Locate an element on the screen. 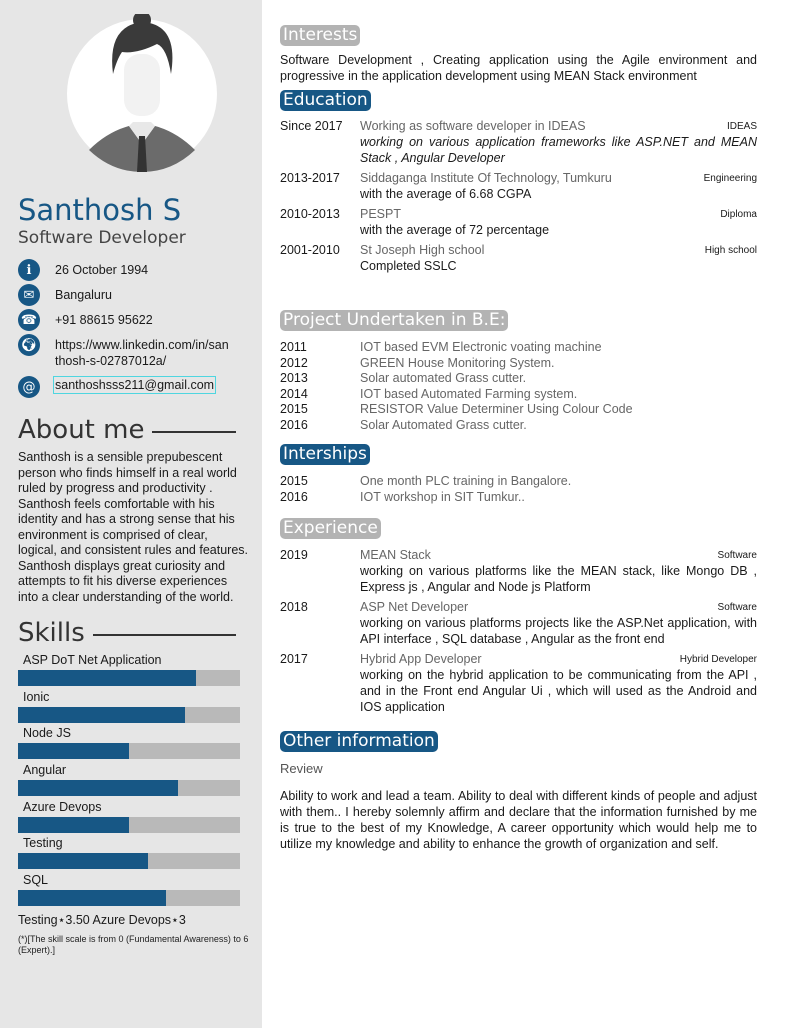 The height and width of the screenshot is (1028, 794). contact-phone: ☎ +91 88615 95622 is located at coordinates (85, 320).